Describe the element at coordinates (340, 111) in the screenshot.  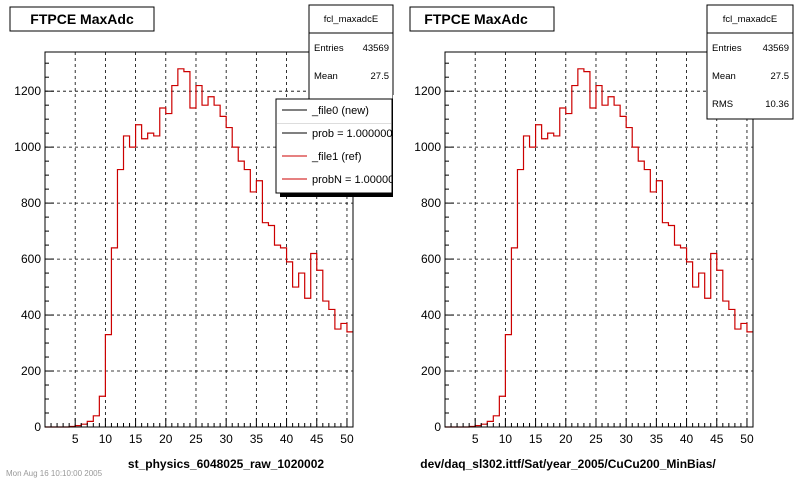
I see `legend-label-file0: _file0 (new)` at that location.